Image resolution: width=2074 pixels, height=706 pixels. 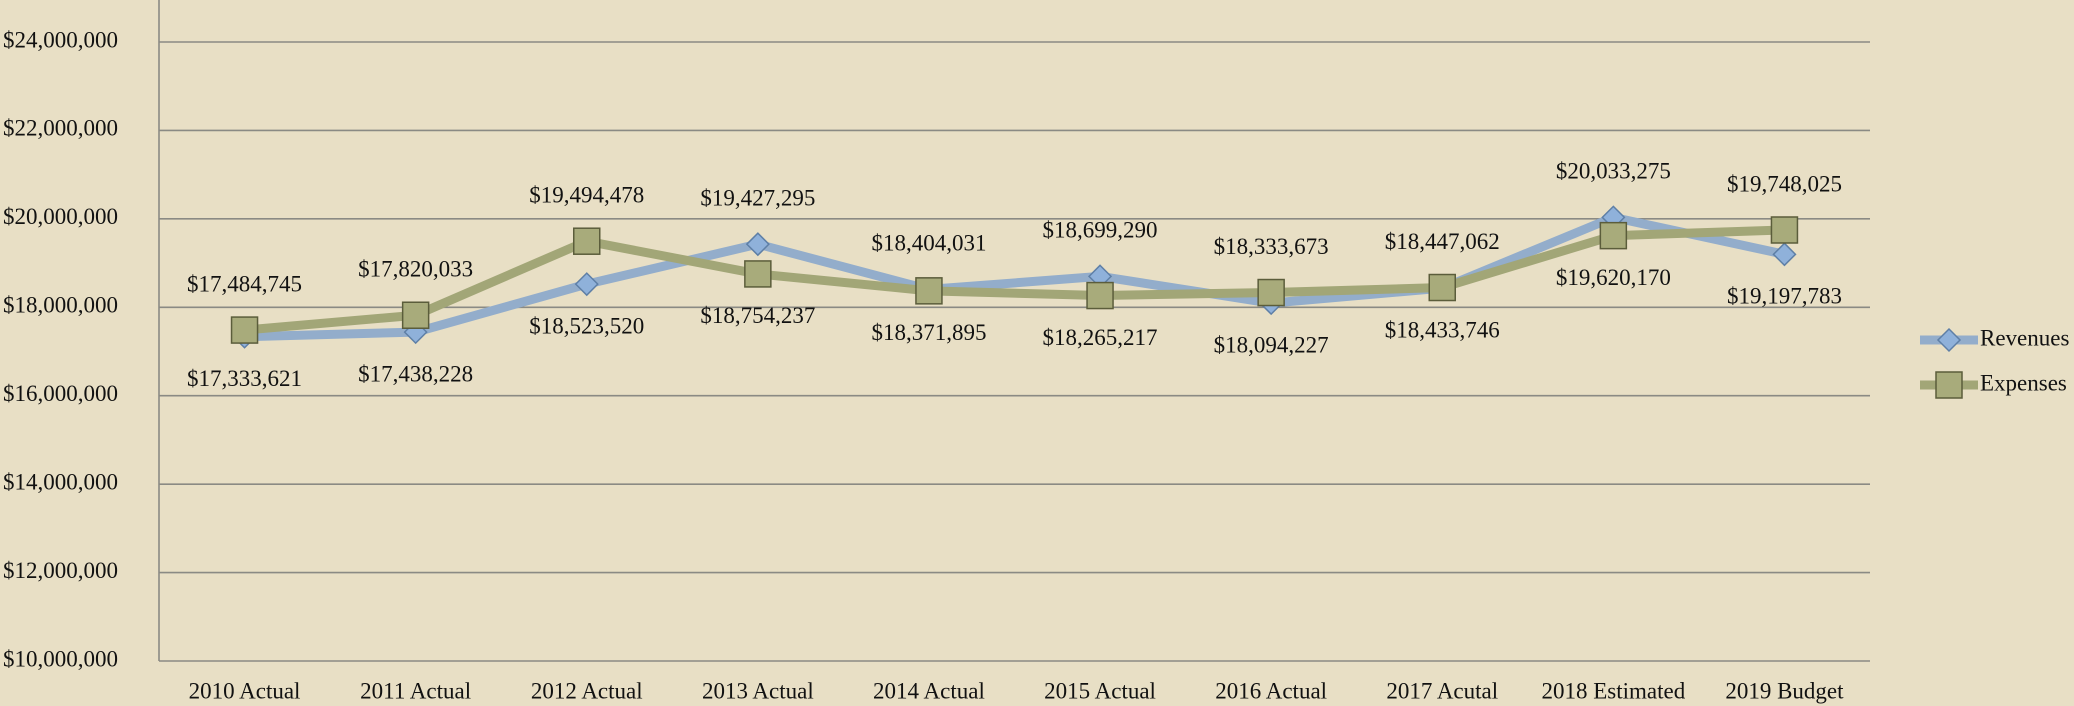 What do you see at coordinates (1442, 241) in the screenshot?
I see `data-label: $18,447,062` at bounding box center [1442, 241].